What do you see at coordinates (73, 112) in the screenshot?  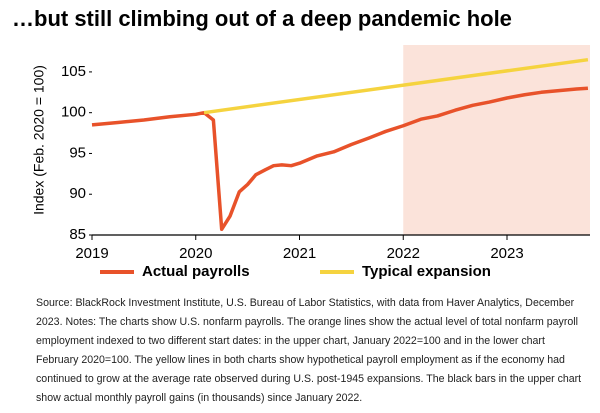 I see `y-tick-label: 100` at bounding box center [73, 112].